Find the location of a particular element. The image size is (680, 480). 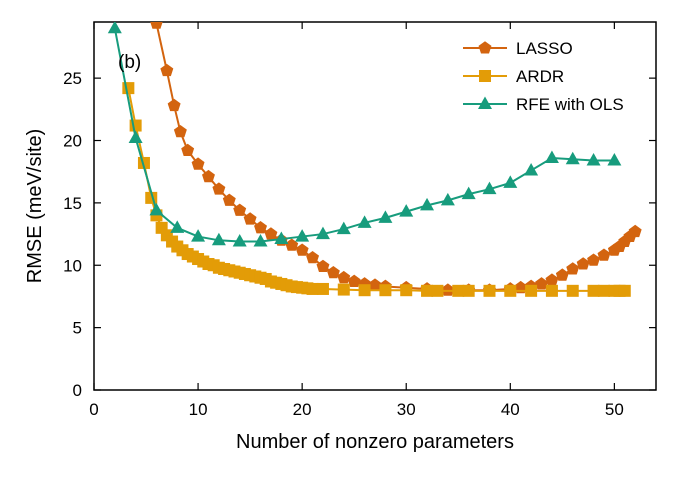

x-tick-label: 0 is located at coordinates (93, 409).